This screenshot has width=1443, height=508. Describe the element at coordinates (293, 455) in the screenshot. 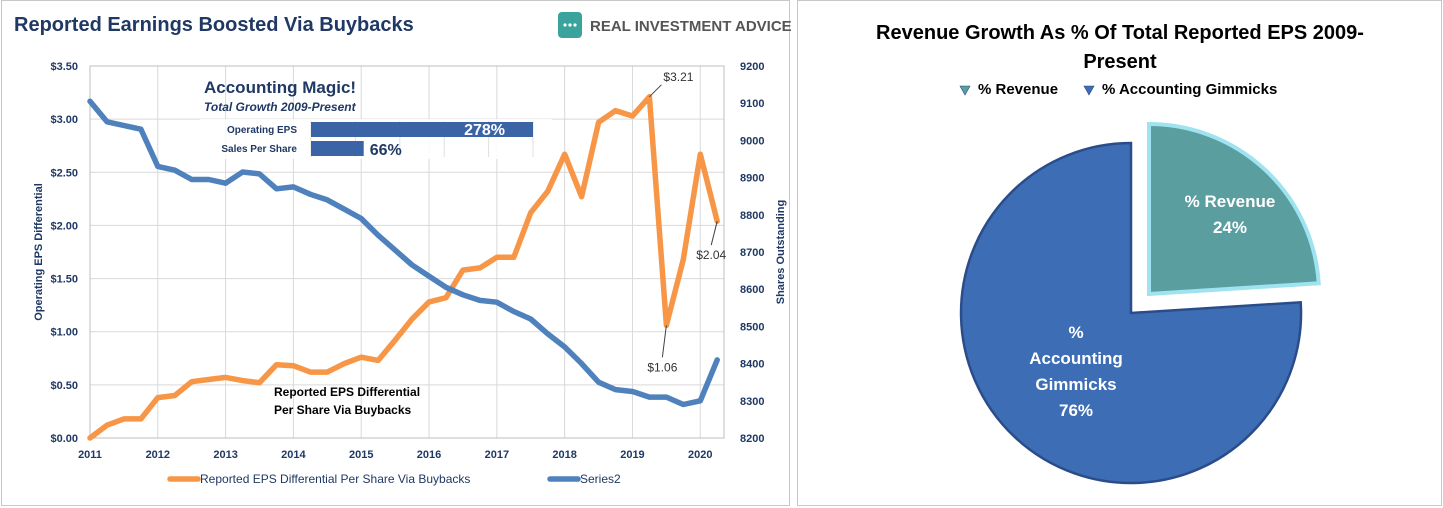

I see `x-tick-label: 2014` at that location.